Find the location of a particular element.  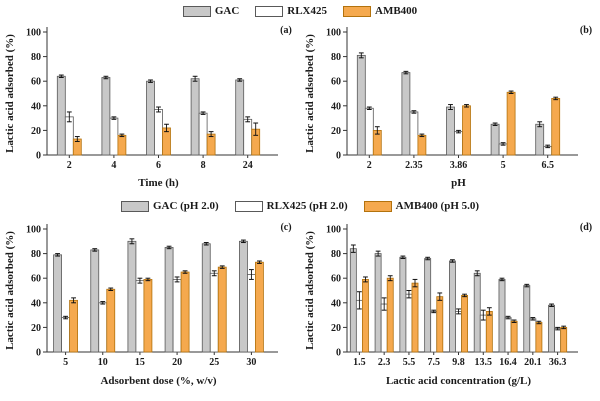

legend-mid-item-0: GAC (pH 2.0) is located at coordinates (169, 205).